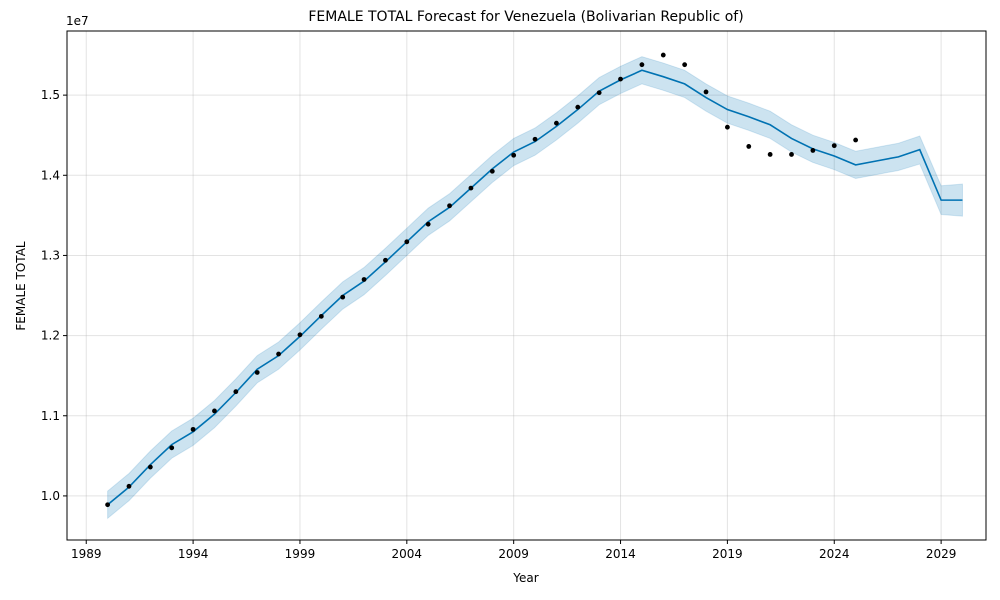  Describe the element at coordinates (193, 554) in the screenshot. I see `x-tick-label: 1994` at that location.